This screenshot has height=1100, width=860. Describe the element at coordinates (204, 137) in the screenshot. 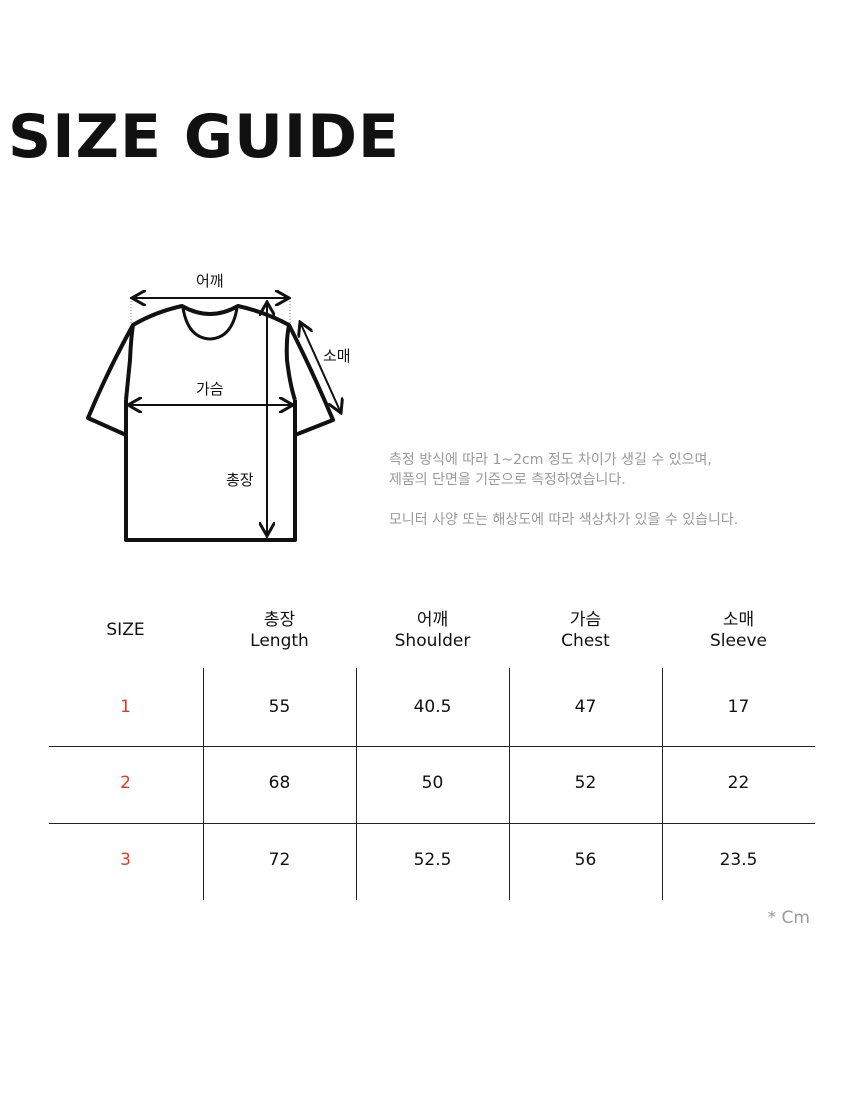

I see `page-title: SIZE GUIDE` at that location.